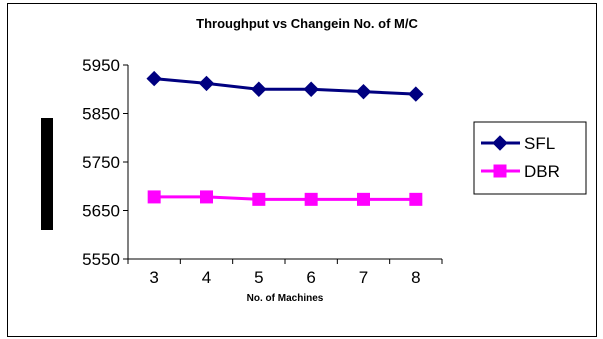 The height and width of the screenshot is (339, 603). I want to click on y-tick-label: 5750, so click(101, 162).